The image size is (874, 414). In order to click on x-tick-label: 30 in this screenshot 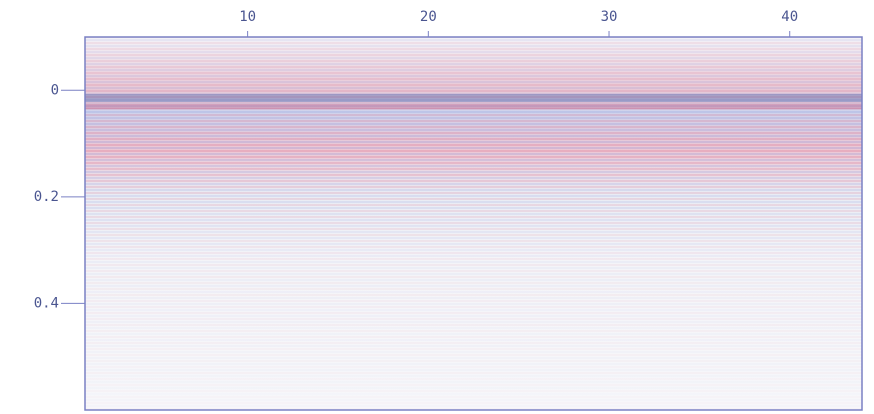, I will do `click(609, 17)`.